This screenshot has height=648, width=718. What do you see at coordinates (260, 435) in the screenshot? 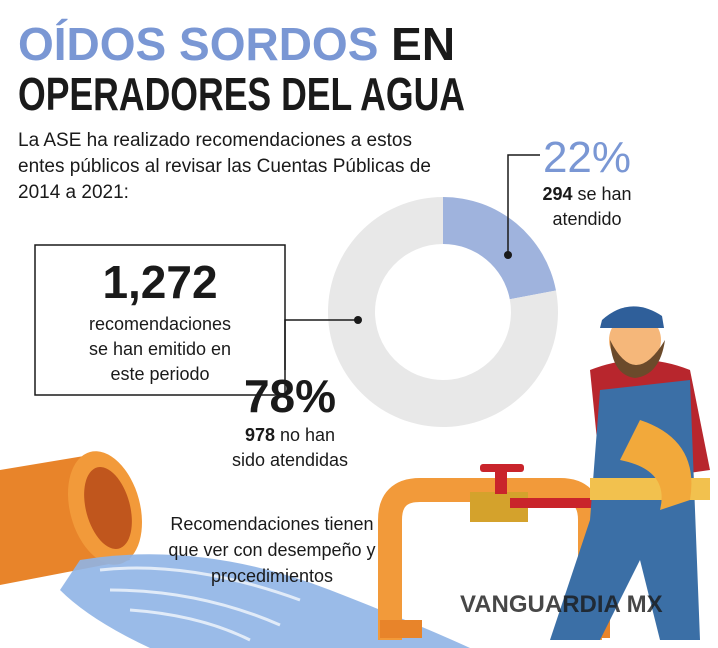
I see `annotation-count: 978` at bounding box center [260, 435].